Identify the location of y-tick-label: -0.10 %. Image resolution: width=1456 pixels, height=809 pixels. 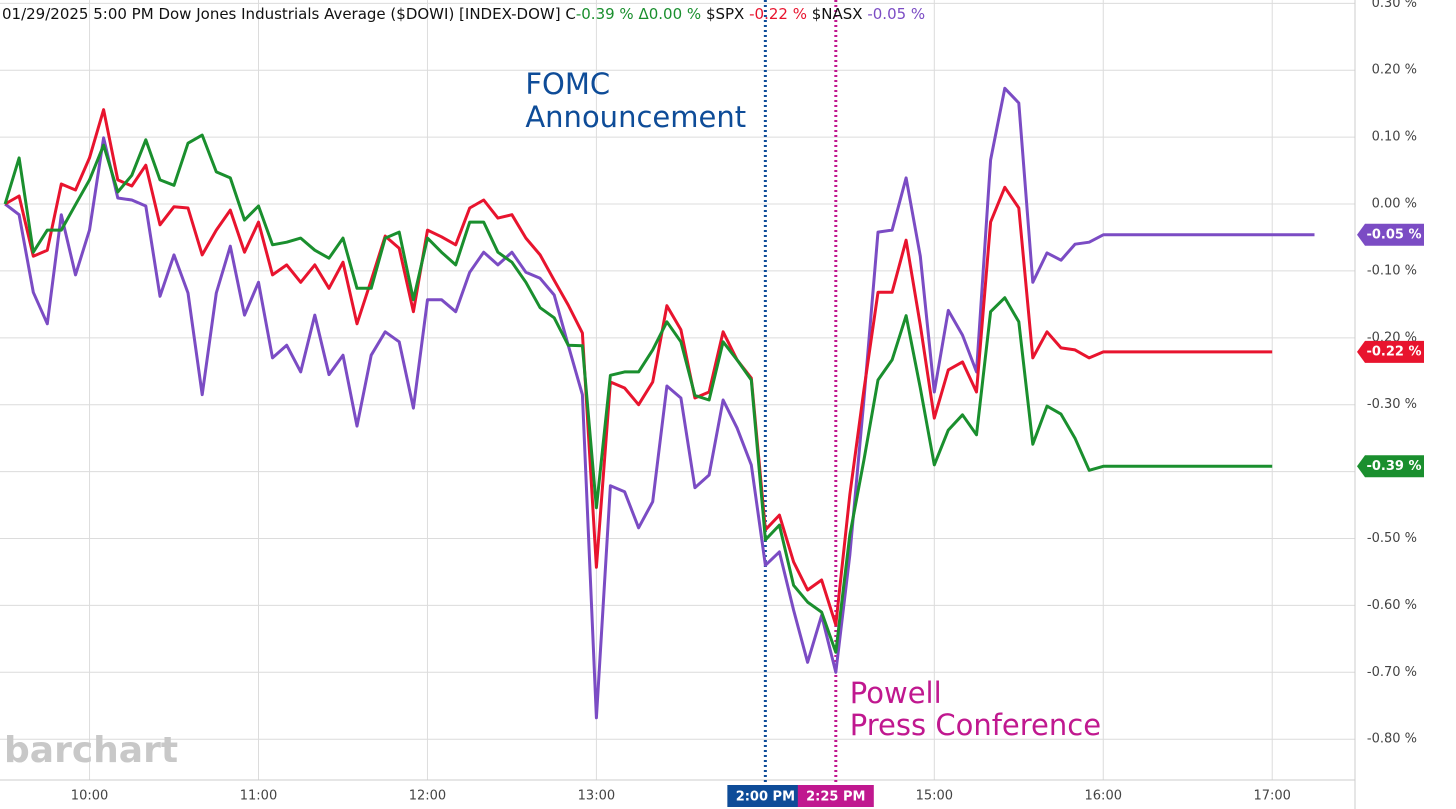
(1392, 270).